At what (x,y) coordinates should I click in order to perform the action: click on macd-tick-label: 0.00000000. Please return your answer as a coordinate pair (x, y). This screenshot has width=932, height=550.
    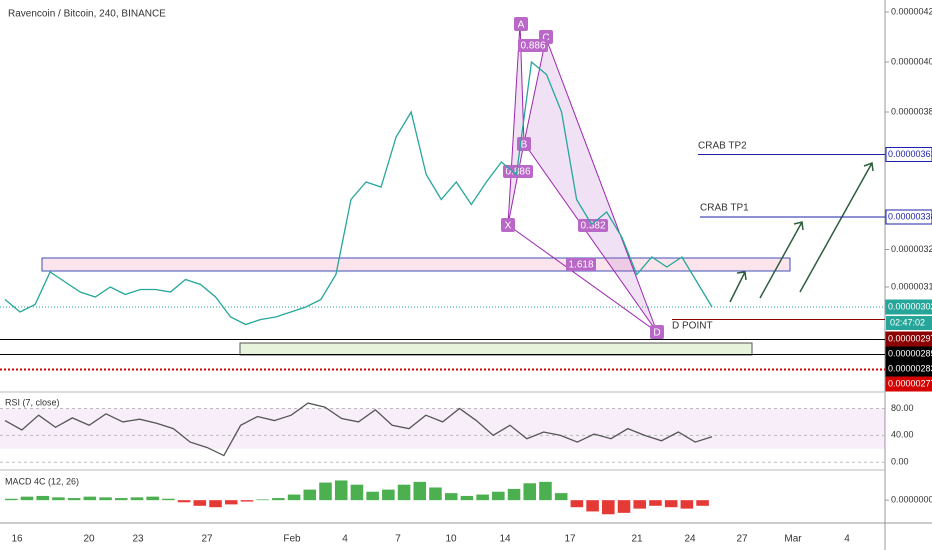
    Looking at the image, I should click on (911, 500).